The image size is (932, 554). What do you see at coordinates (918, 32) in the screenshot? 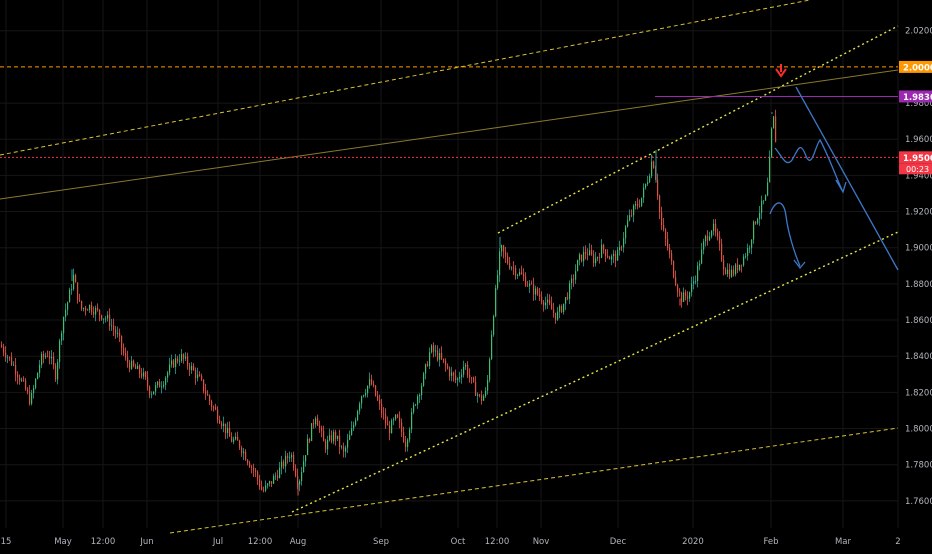
I see `y-axis-tick-label: 2.02000` at bounding box center [918, 32].